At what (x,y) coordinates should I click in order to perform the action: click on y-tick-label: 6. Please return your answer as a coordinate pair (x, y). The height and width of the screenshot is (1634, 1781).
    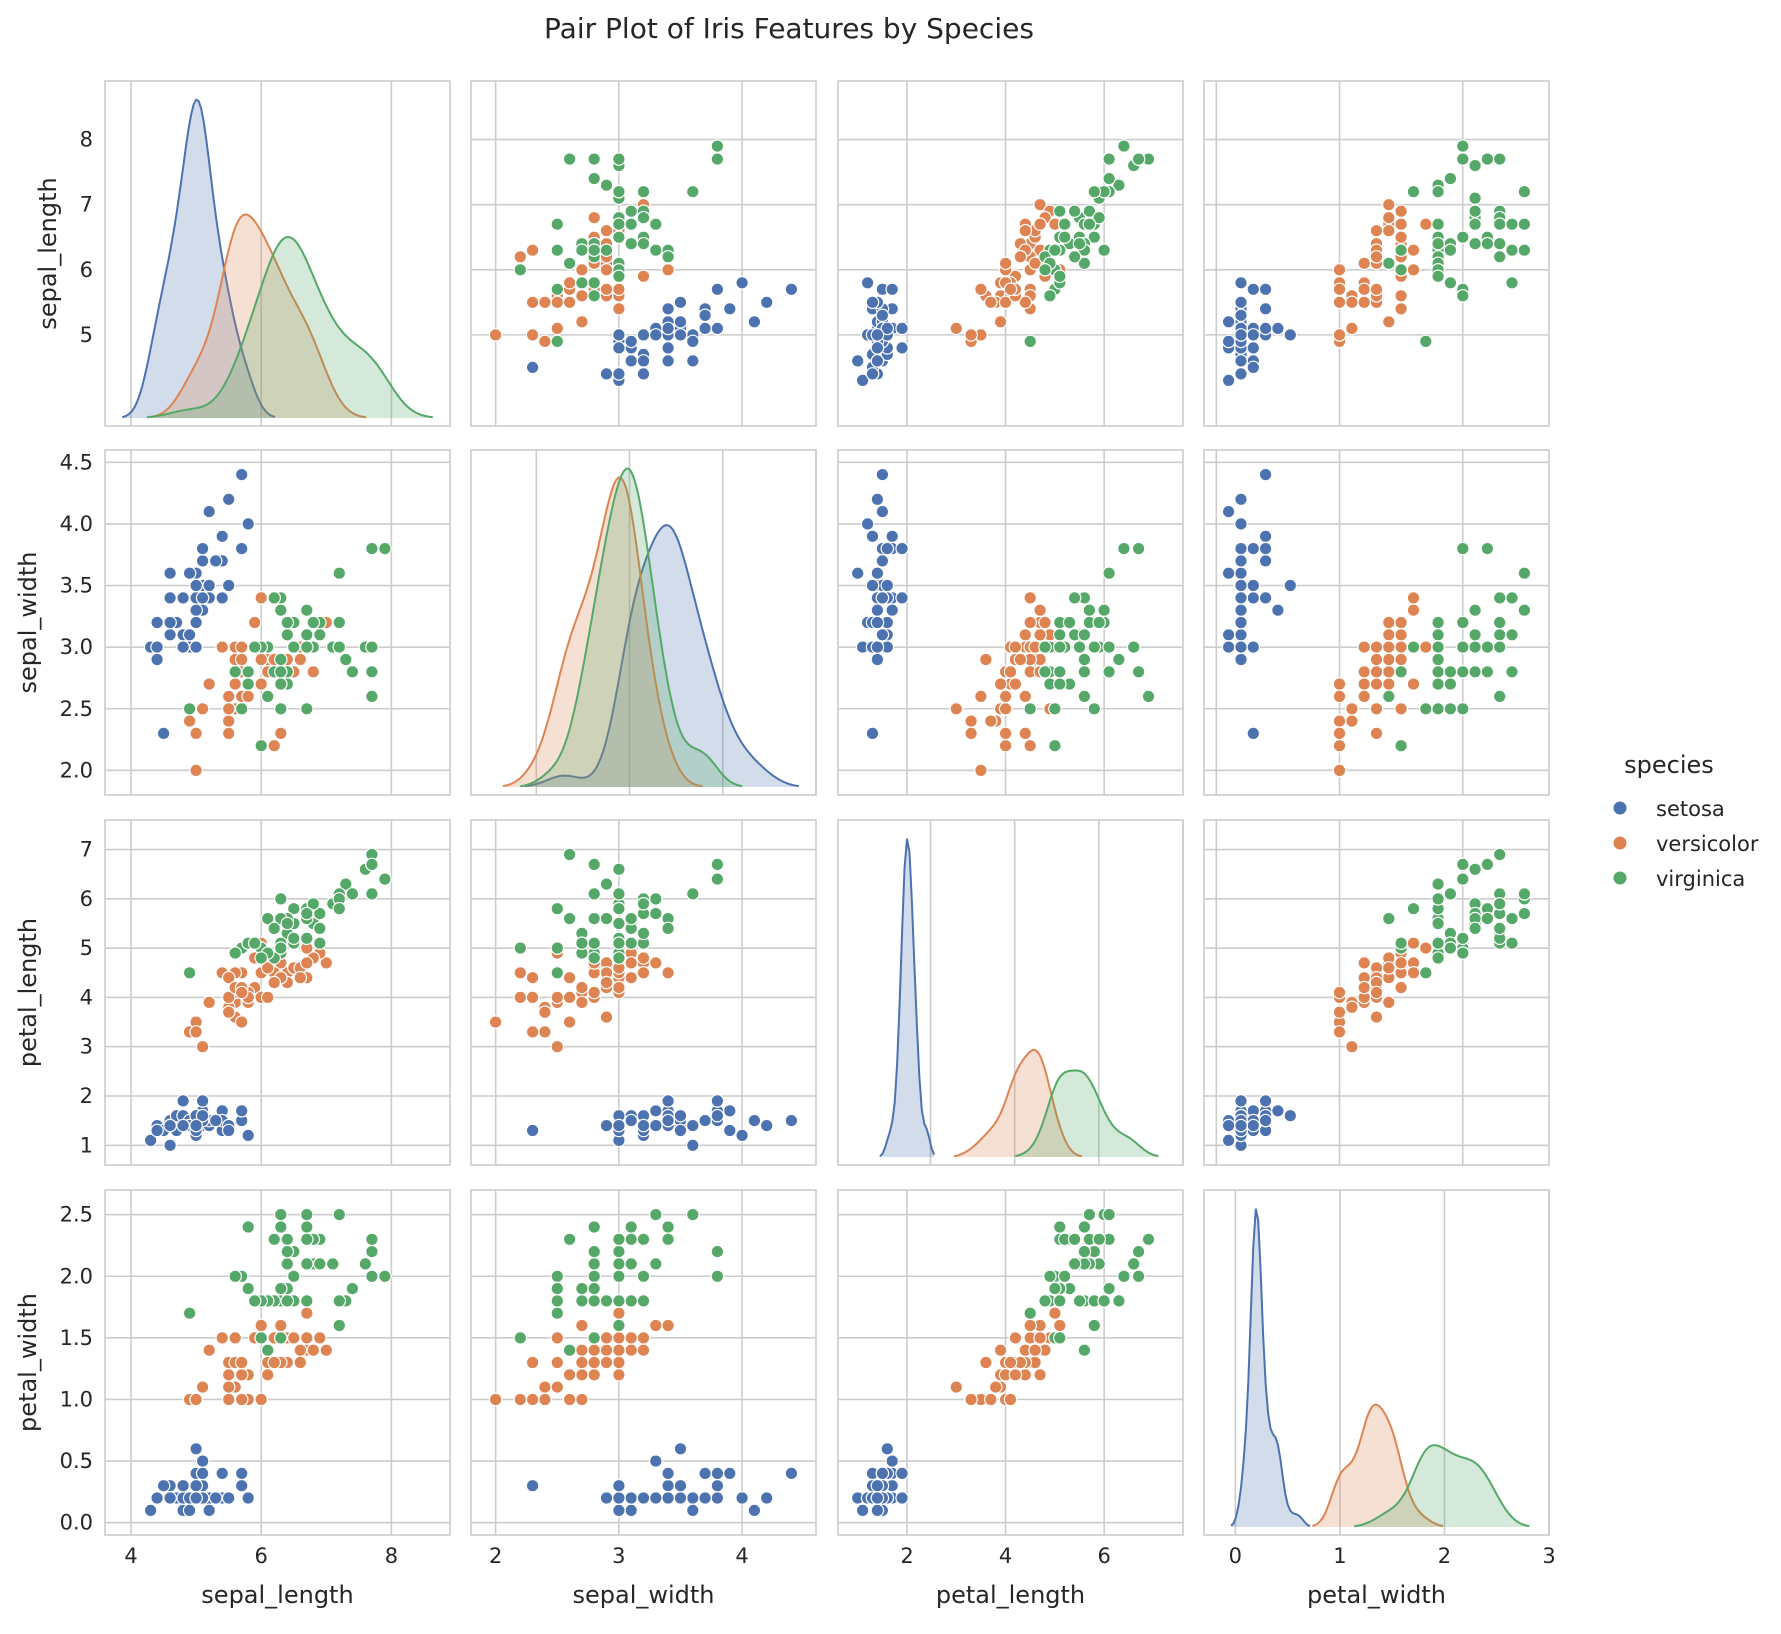
    Looking at the image, I should click on (86, 270).